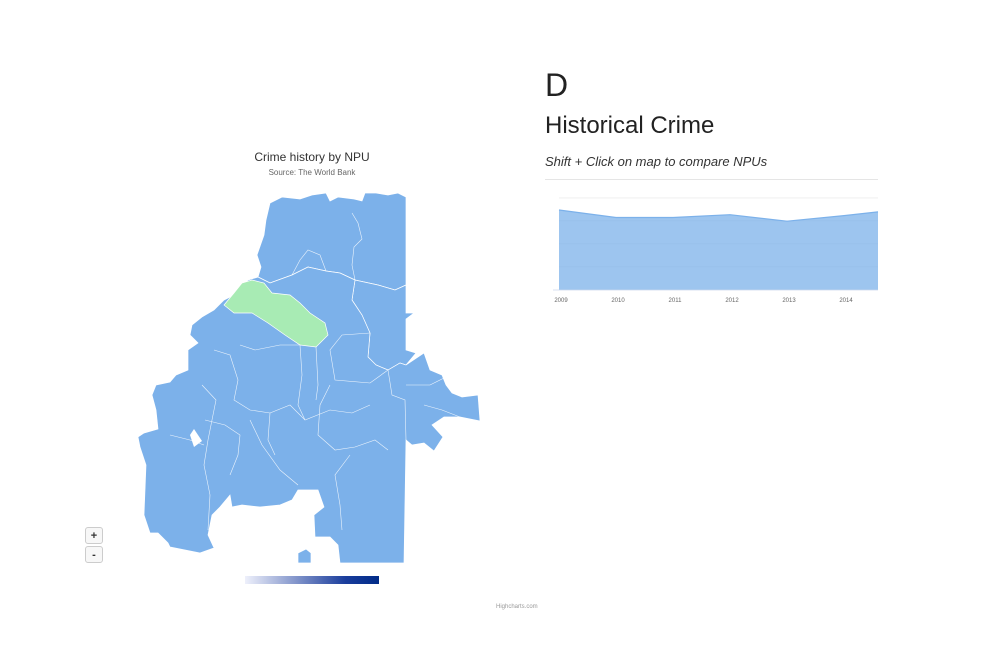 This screenshot has height=667, width=1006. I want to click on compare-hint: Shift + Click on map to compare NPUs, so click(656, 161).